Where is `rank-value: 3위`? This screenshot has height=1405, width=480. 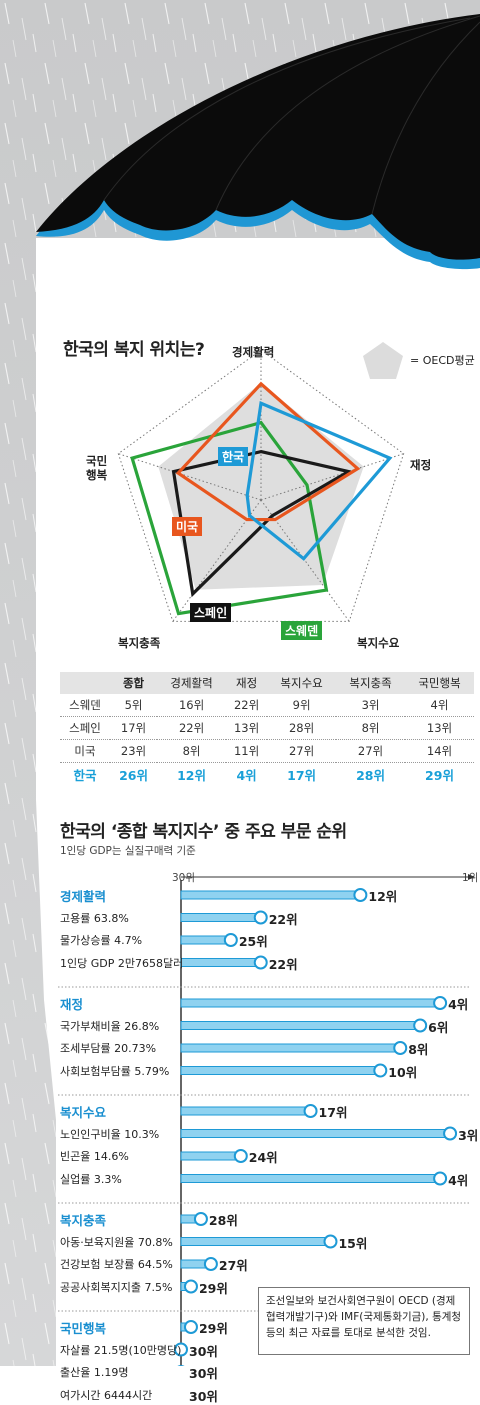 rank-value: 3위 is located at coordinates (468, 1135).